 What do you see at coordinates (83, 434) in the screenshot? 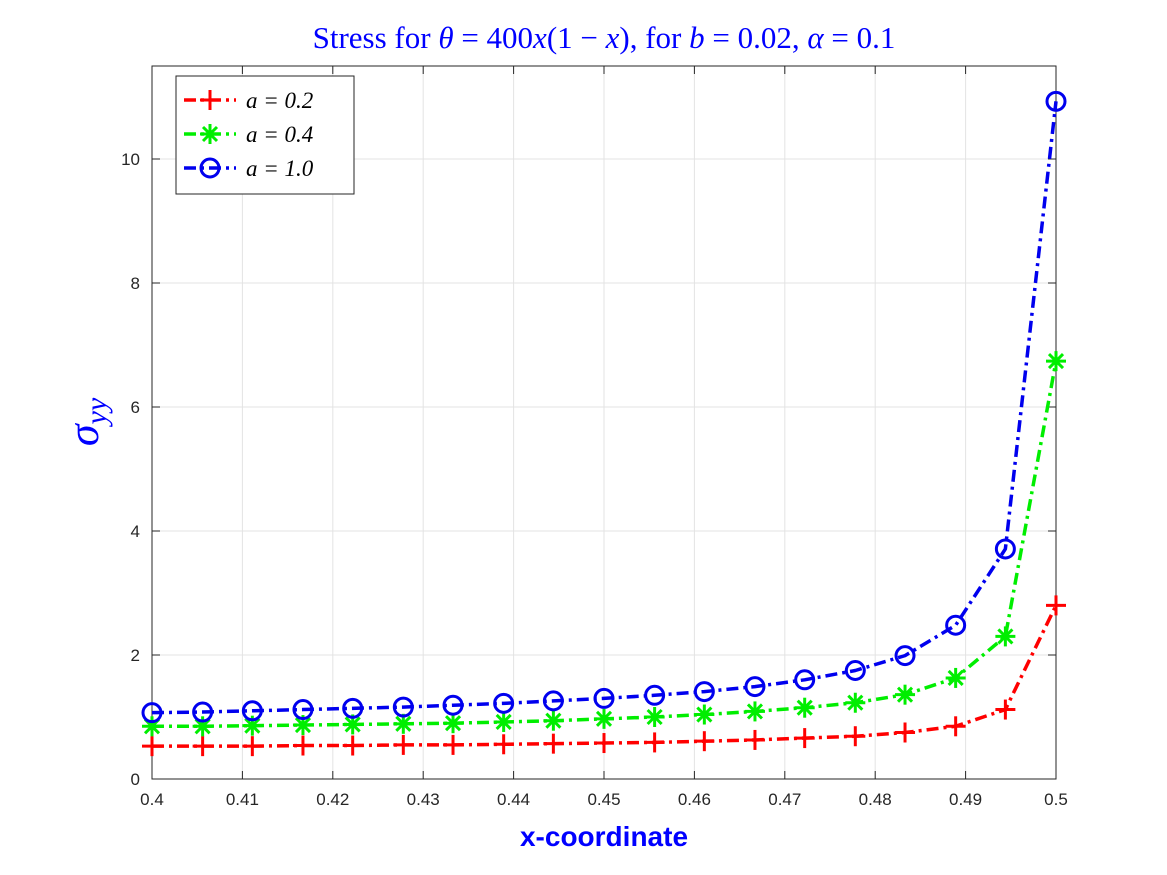
I see `y-axis-label-symbol: σ` at bounding box center [83, 434].